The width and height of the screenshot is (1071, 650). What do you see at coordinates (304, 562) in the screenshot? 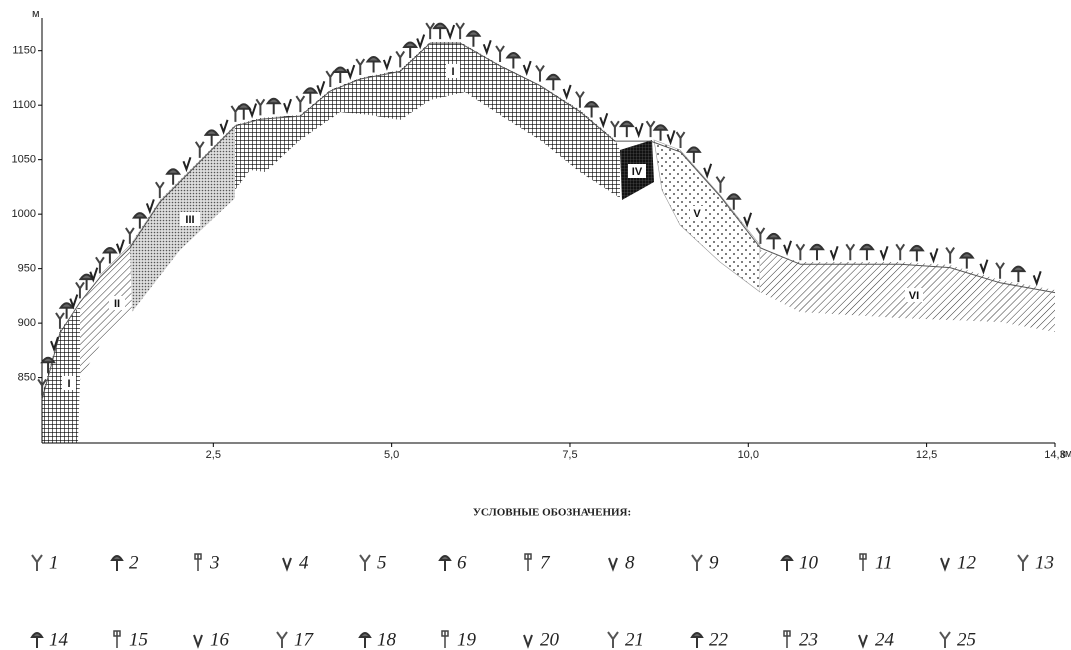
I see `legend-label: 4` at bounding box center [304, 562].